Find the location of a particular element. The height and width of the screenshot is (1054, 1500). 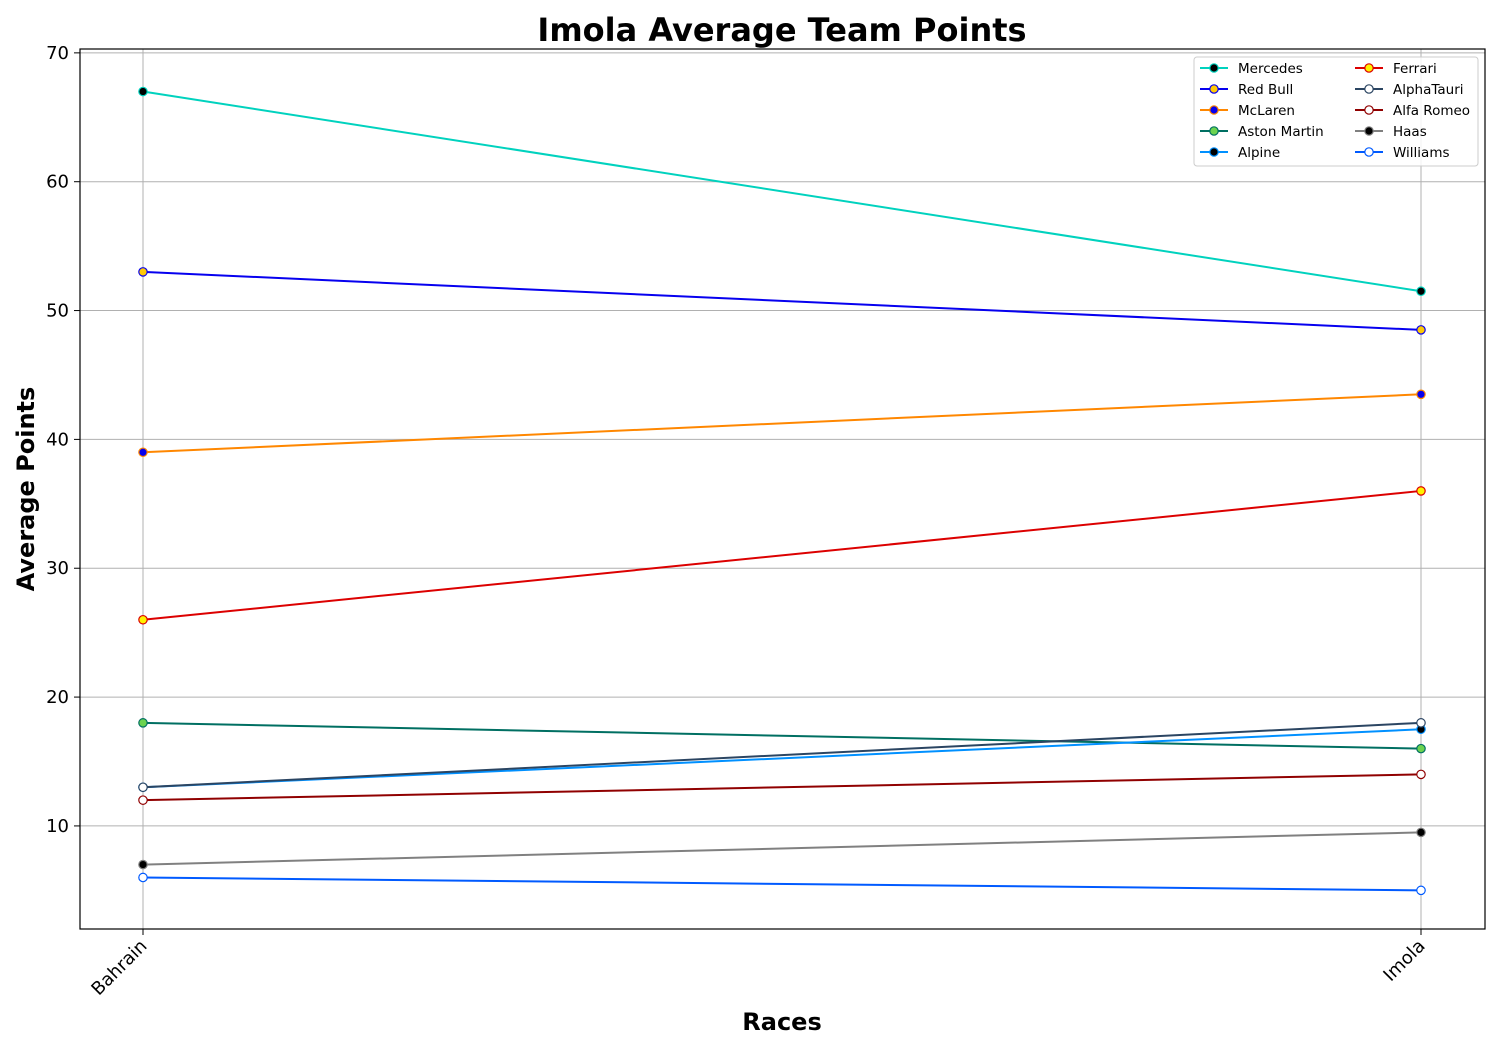

series-line-alpine is located at coordinates (782, 758).